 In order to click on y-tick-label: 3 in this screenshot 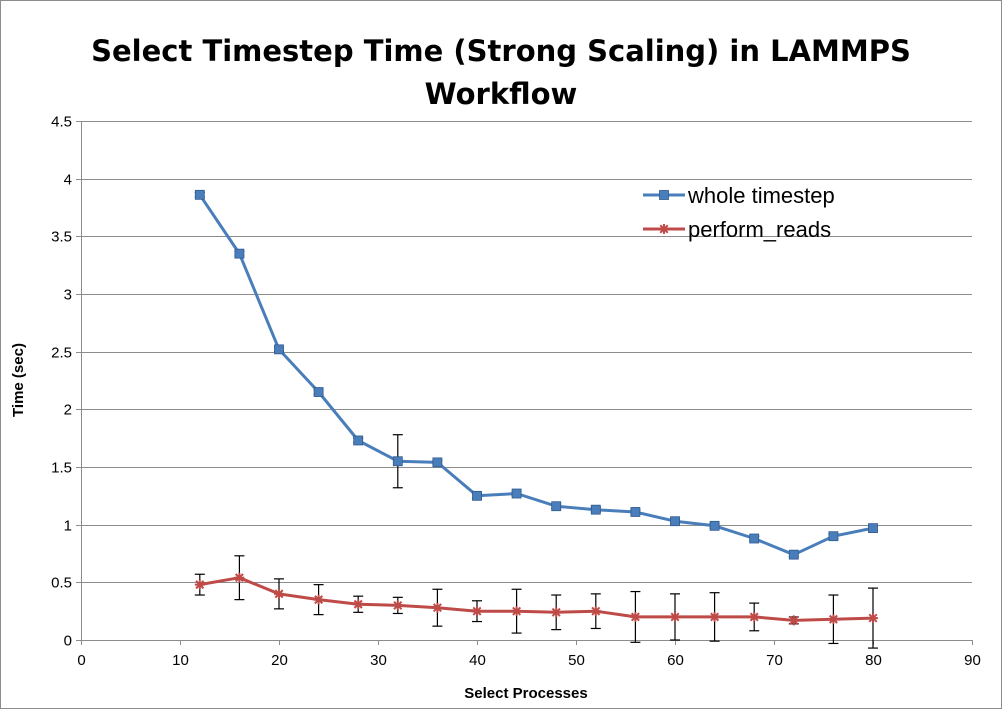, I will do `click(68, 295)`.